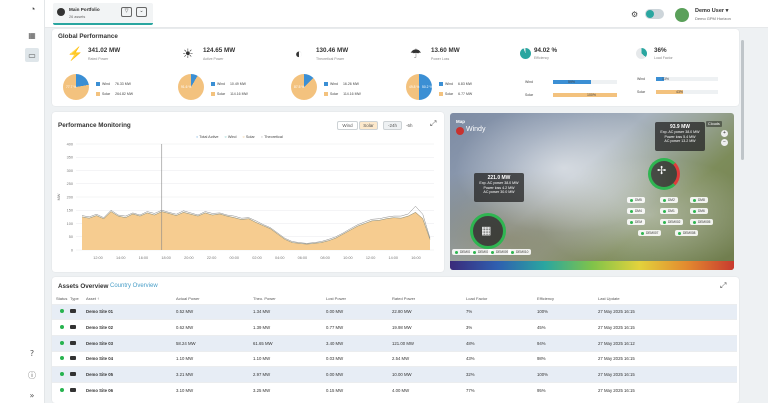 The image size is (768, 403). I want to click on solar-asset-icon, so click(73, 327).